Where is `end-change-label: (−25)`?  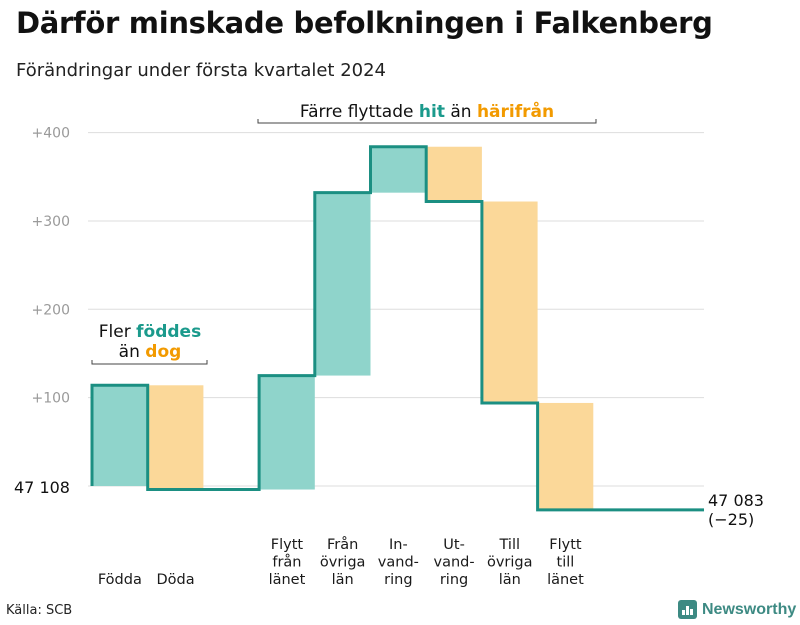
end-change-label: (−25) is located at coordinates (731, 519).